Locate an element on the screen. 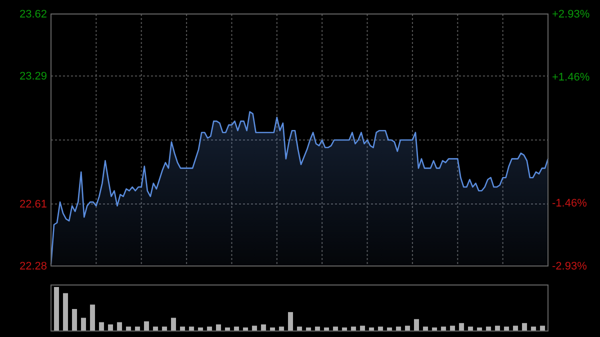  y-tick-label: 22.61 is located at coordinates (33, 204).